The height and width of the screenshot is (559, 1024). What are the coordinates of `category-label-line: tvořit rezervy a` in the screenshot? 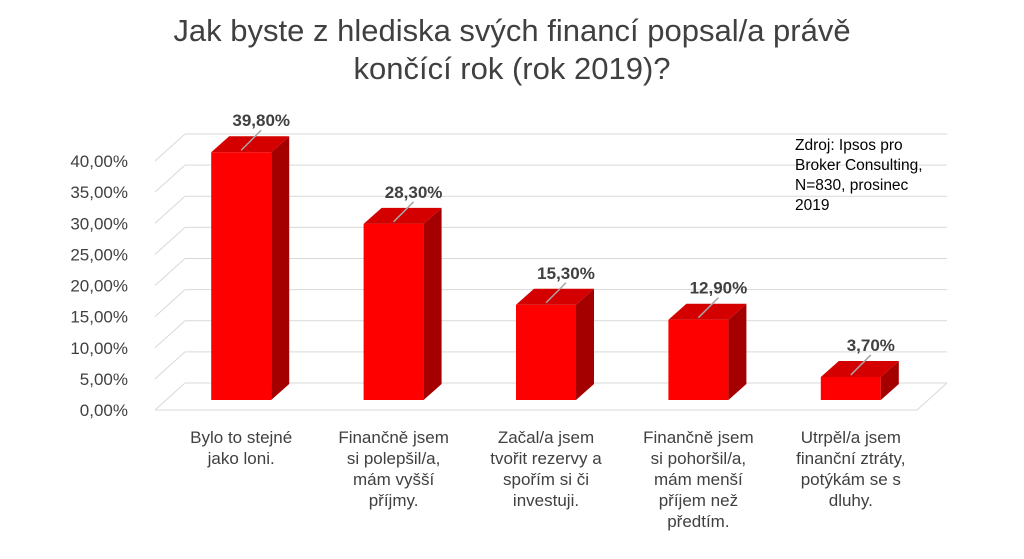 It's located at (546, 458).